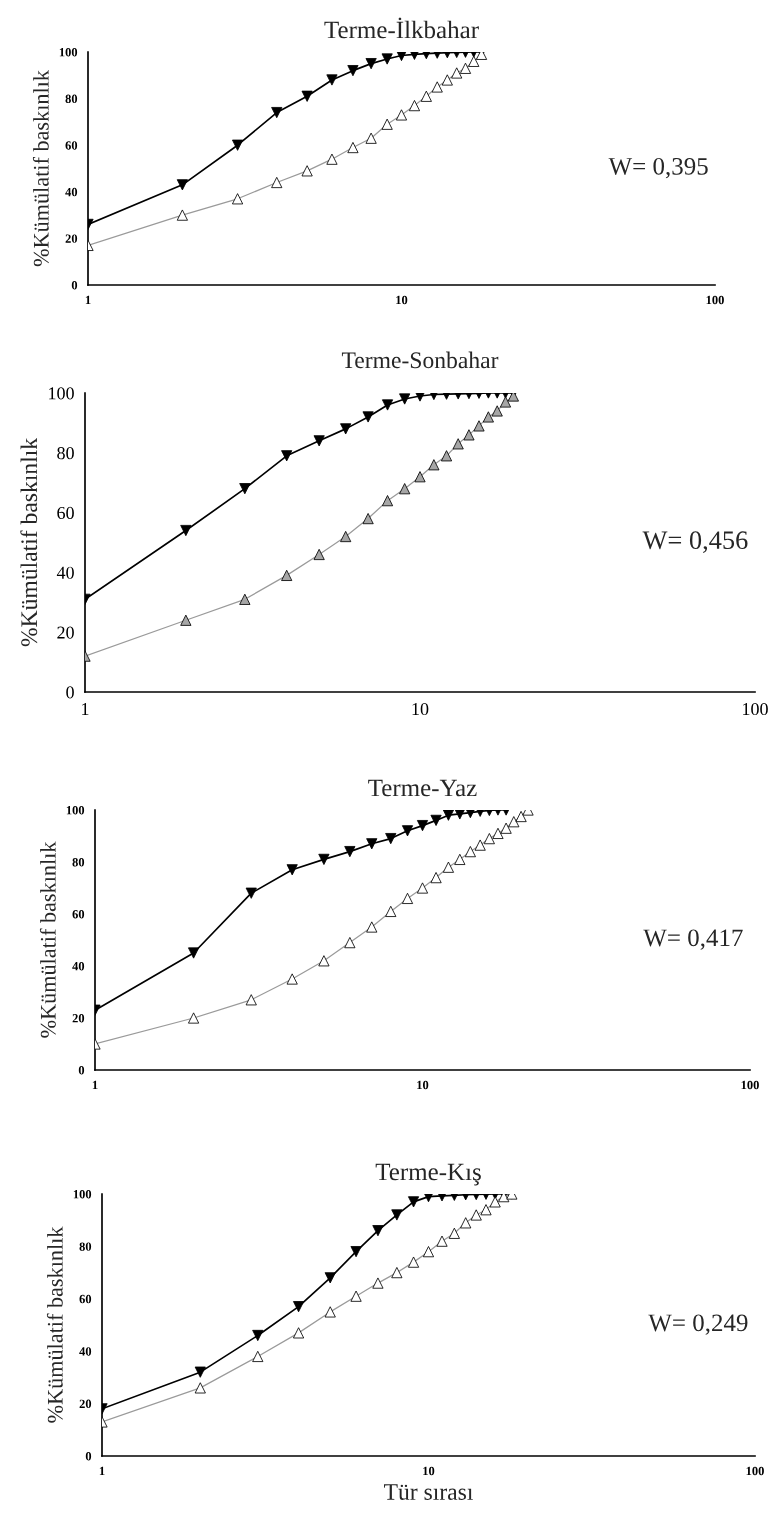 Image resolution: width=773 pixels, height=1521 pixels. What do you see at coordinates (693, 939) in the screenshot?
I see `annotation: W= 0,417` at bounding box center [693, 939].